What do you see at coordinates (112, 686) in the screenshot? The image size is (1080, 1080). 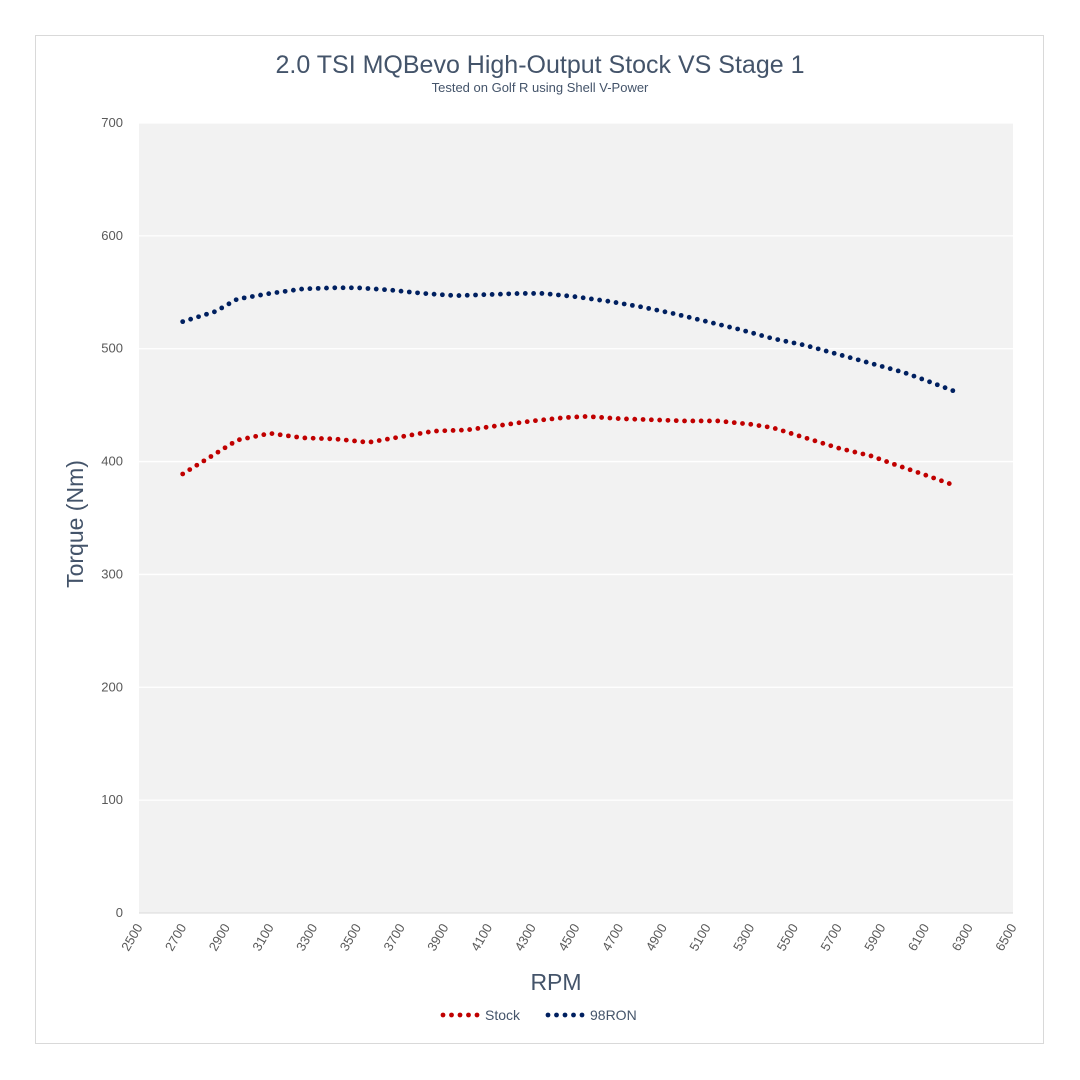 I see `y-tick-label: 200` at bounding box center [112, 686].